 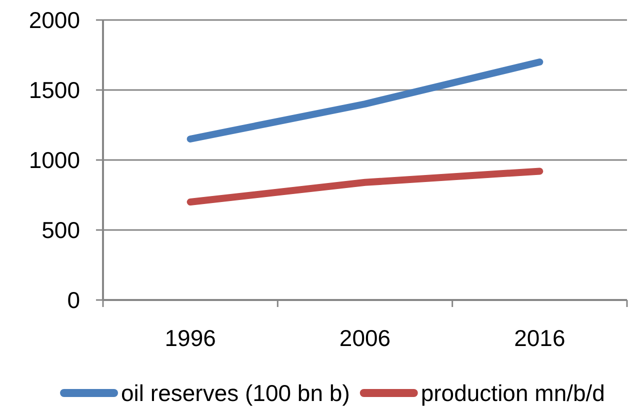 I want to click on x-tick-label: 2016, so click(x=540, y=338).